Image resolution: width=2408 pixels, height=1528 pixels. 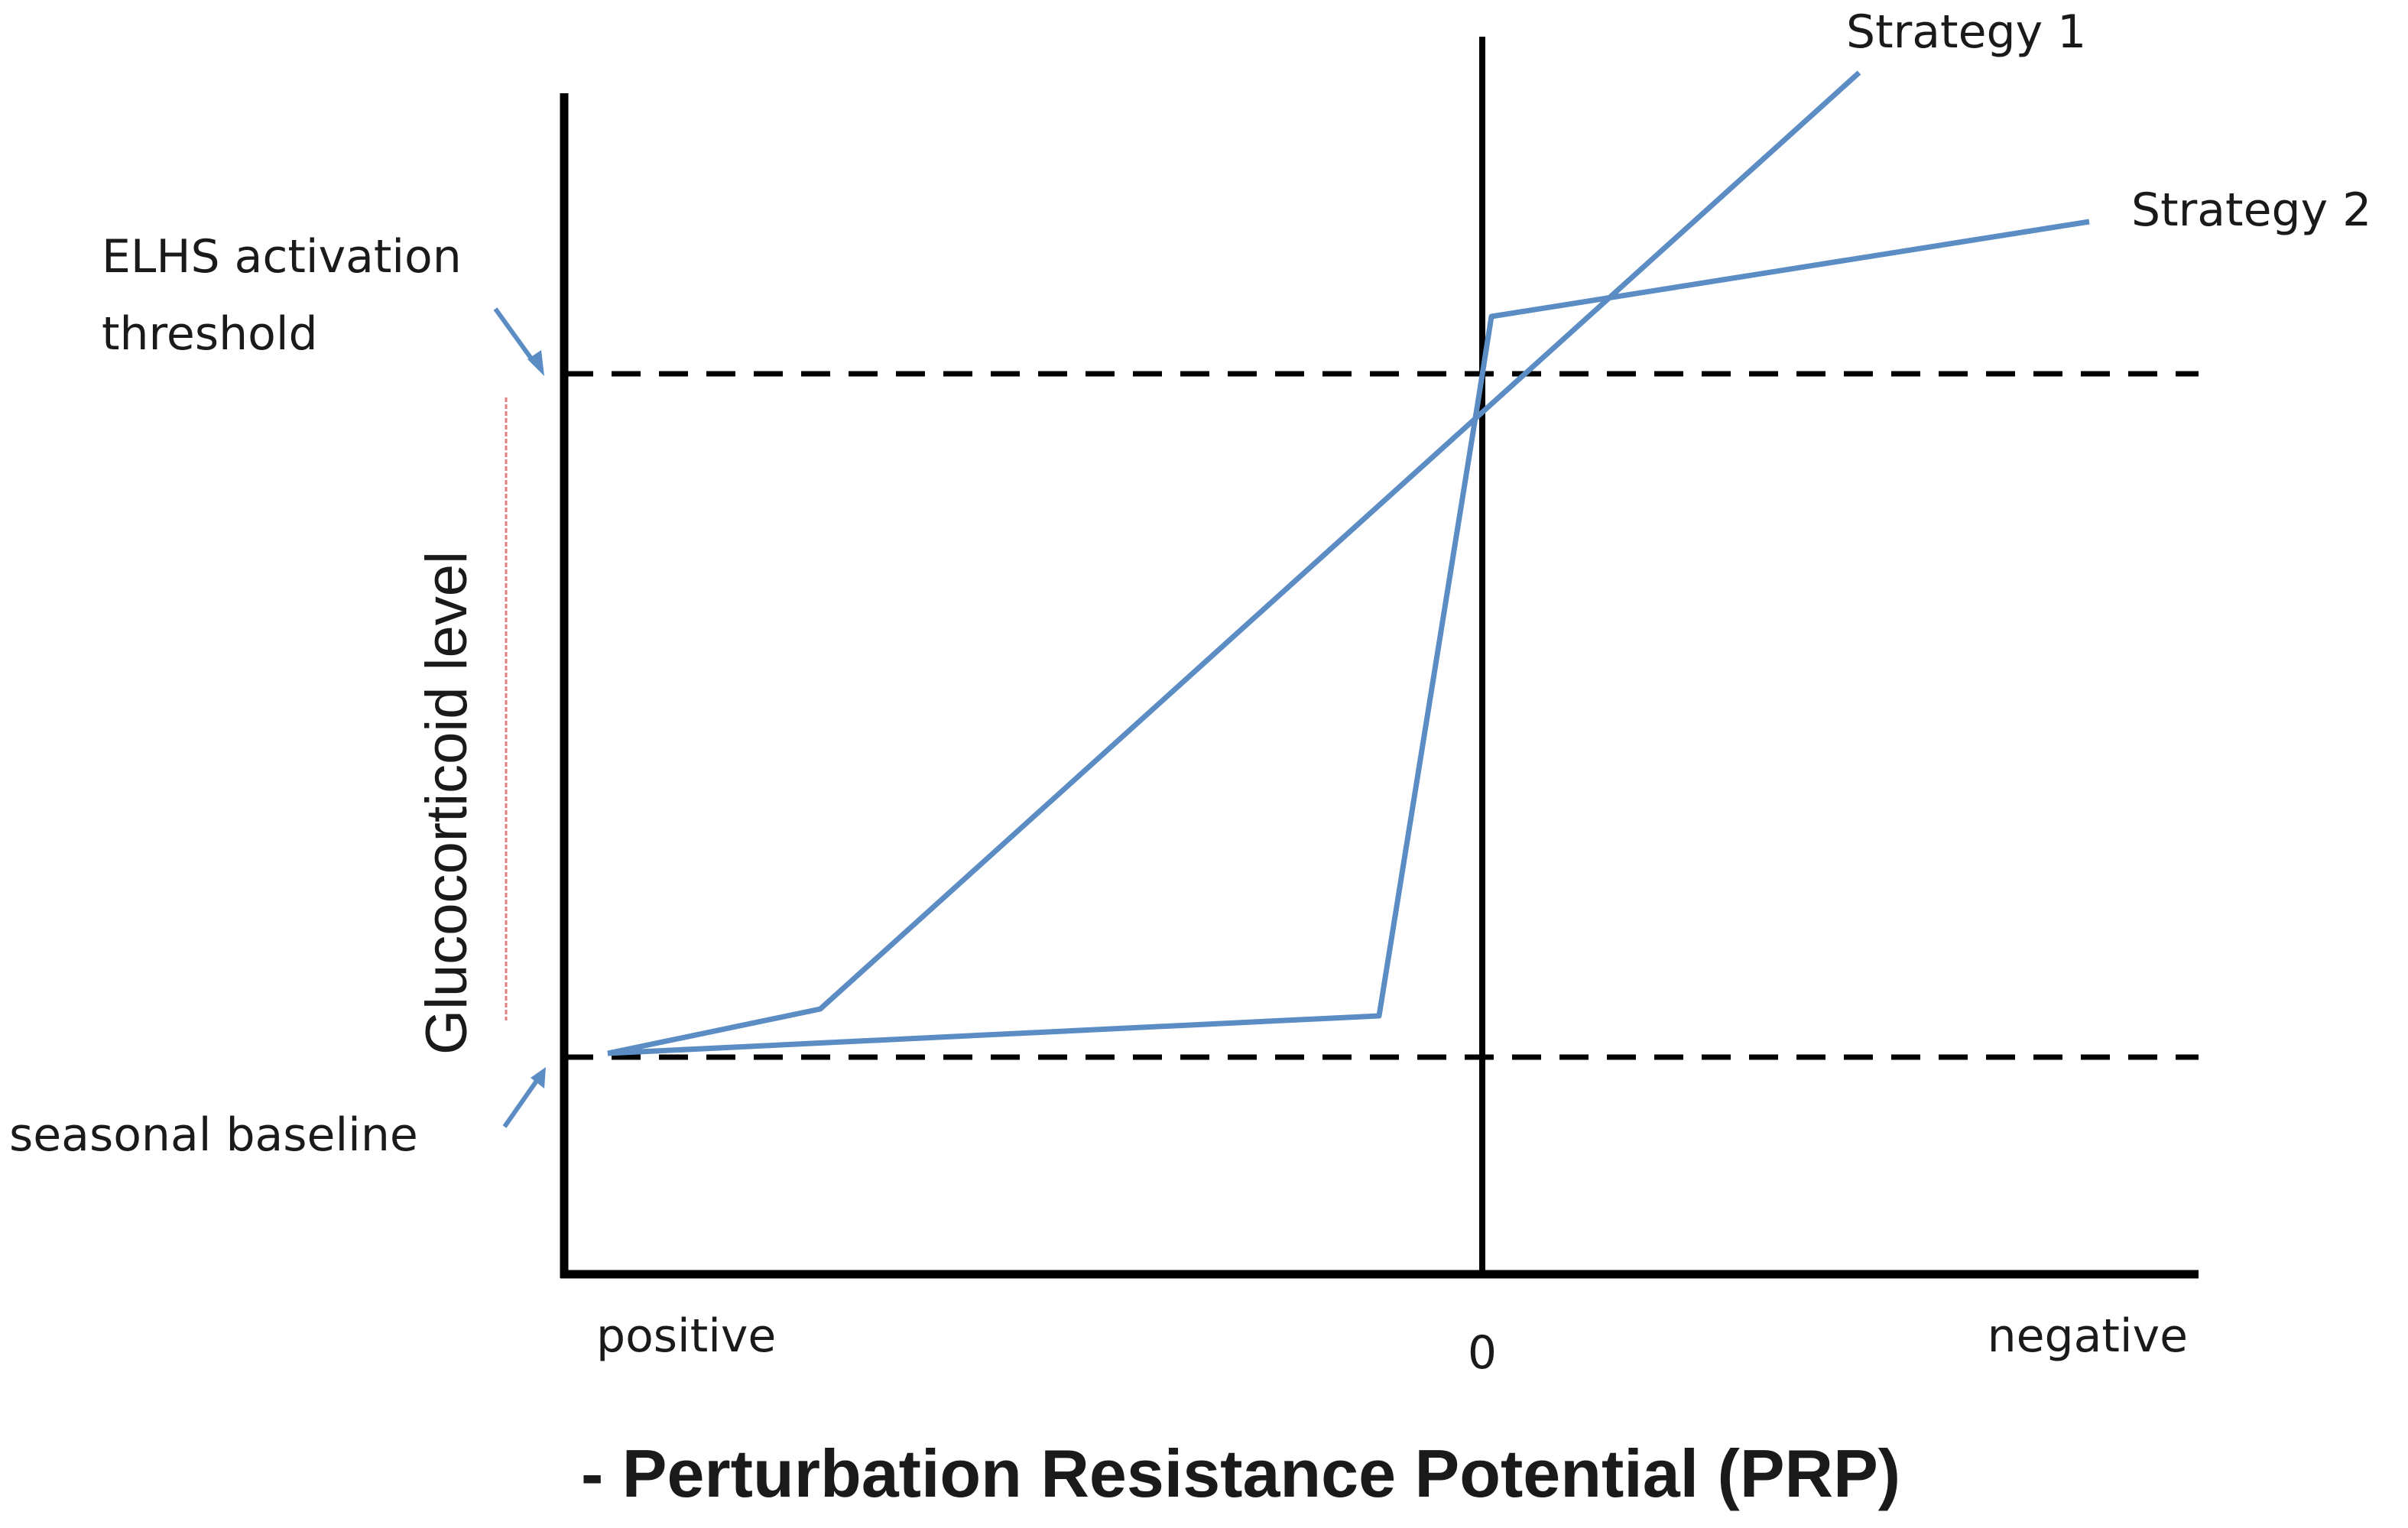 What do you see at coordinates (447, 803) in the screenshot?
I see `y-axis-label: Glucocorticoid level` at bounding box center [447, 803].